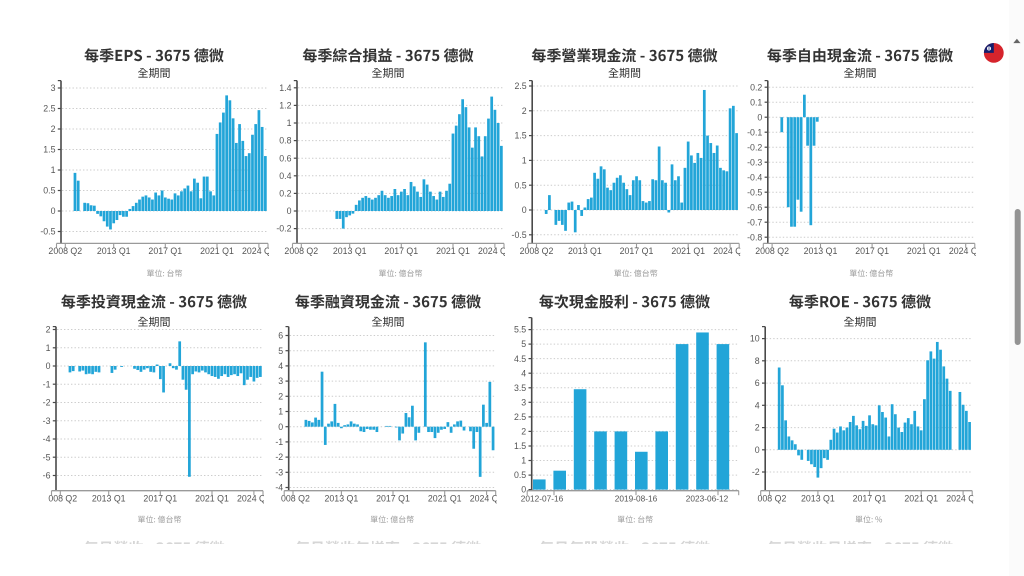 The width and height of the screenshot is (1024, 576). What do you see at coordinates (285, 141) in the screenshot?
I see `svg-text: 0.8` at bounding box center [285, 141].